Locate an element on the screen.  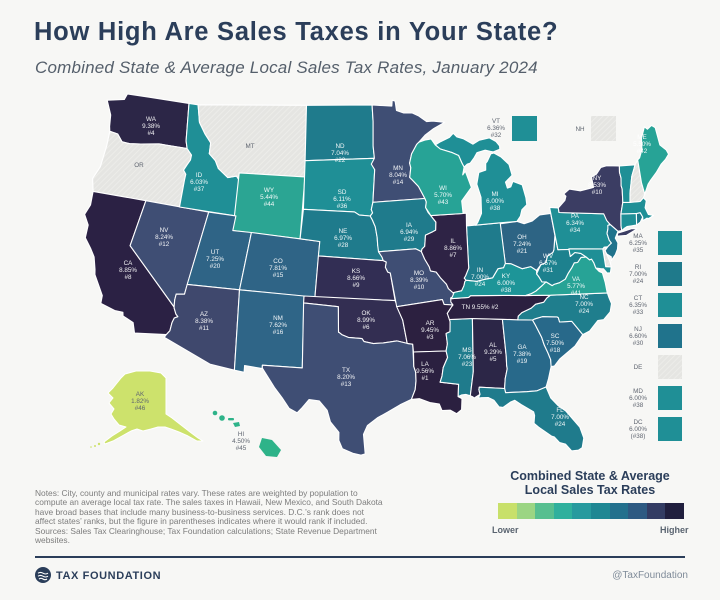
svg-text:VT6.36%#32: VT 6.36% #32 is located at coordinates (496, 128).